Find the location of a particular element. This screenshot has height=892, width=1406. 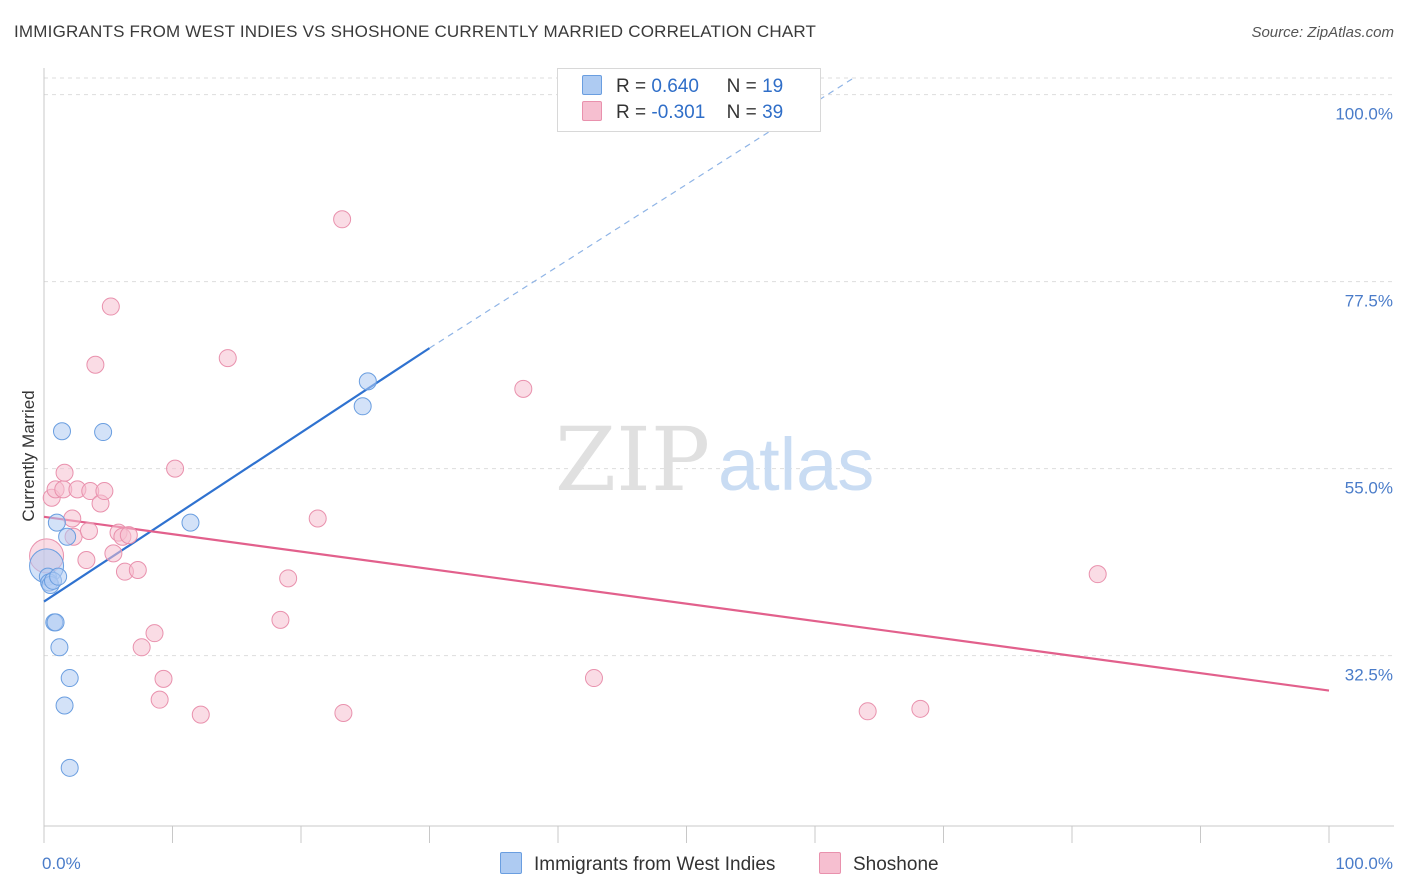

legend-row-blue: R = 0.640 N = 19 is located at coordinates (682, 87).